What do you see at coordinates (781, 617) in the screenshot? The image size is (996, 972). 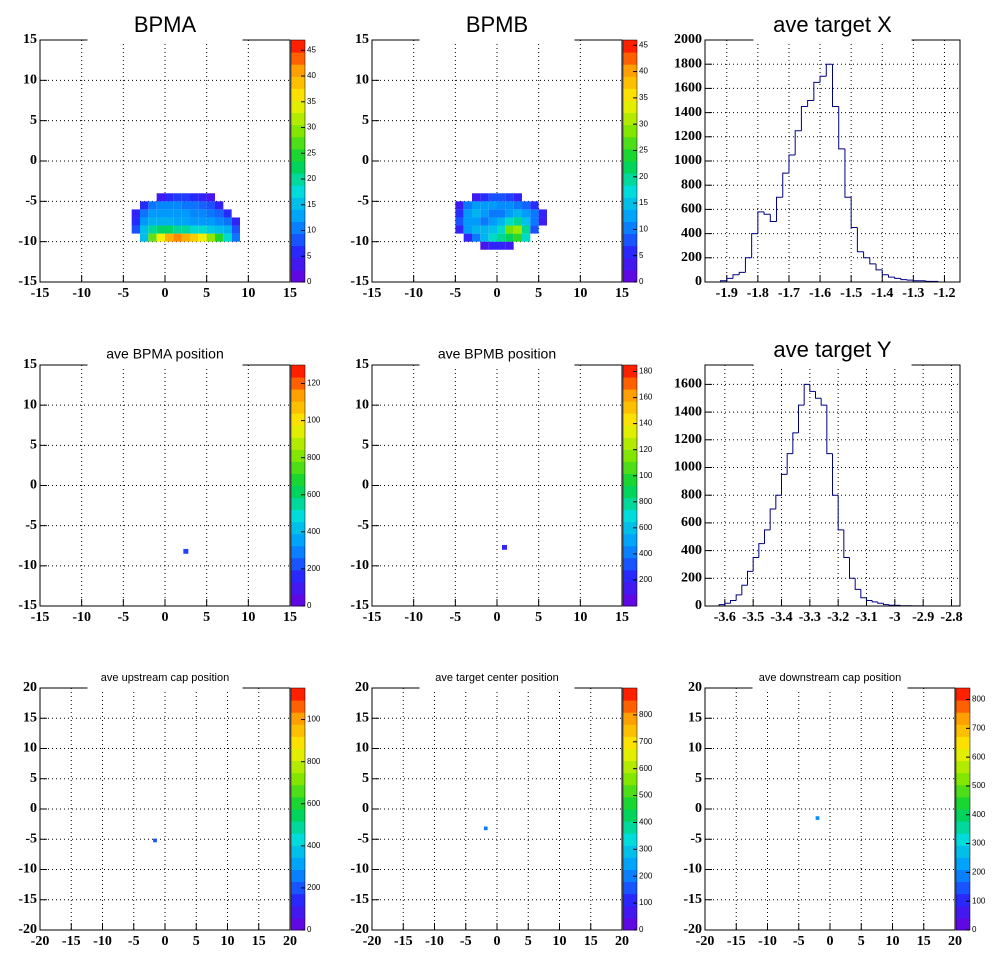 I see `x-tick-label: -3.4` at bounding box center [781, 617].